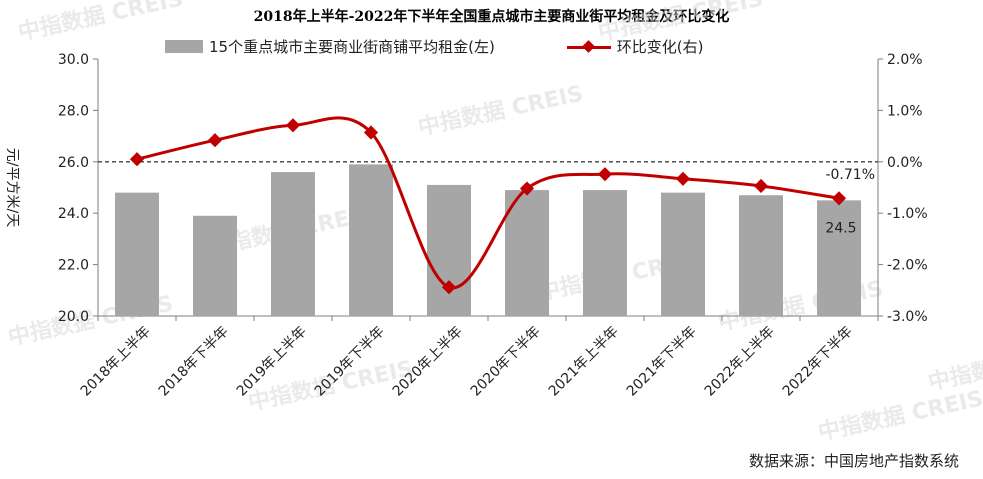 The width and height of the screenshot is (983, 479). What do you see at coordinates (73, 214) in the screenshot?
I see `left-tick-label: 24.0` at bounding box center [73, 214].